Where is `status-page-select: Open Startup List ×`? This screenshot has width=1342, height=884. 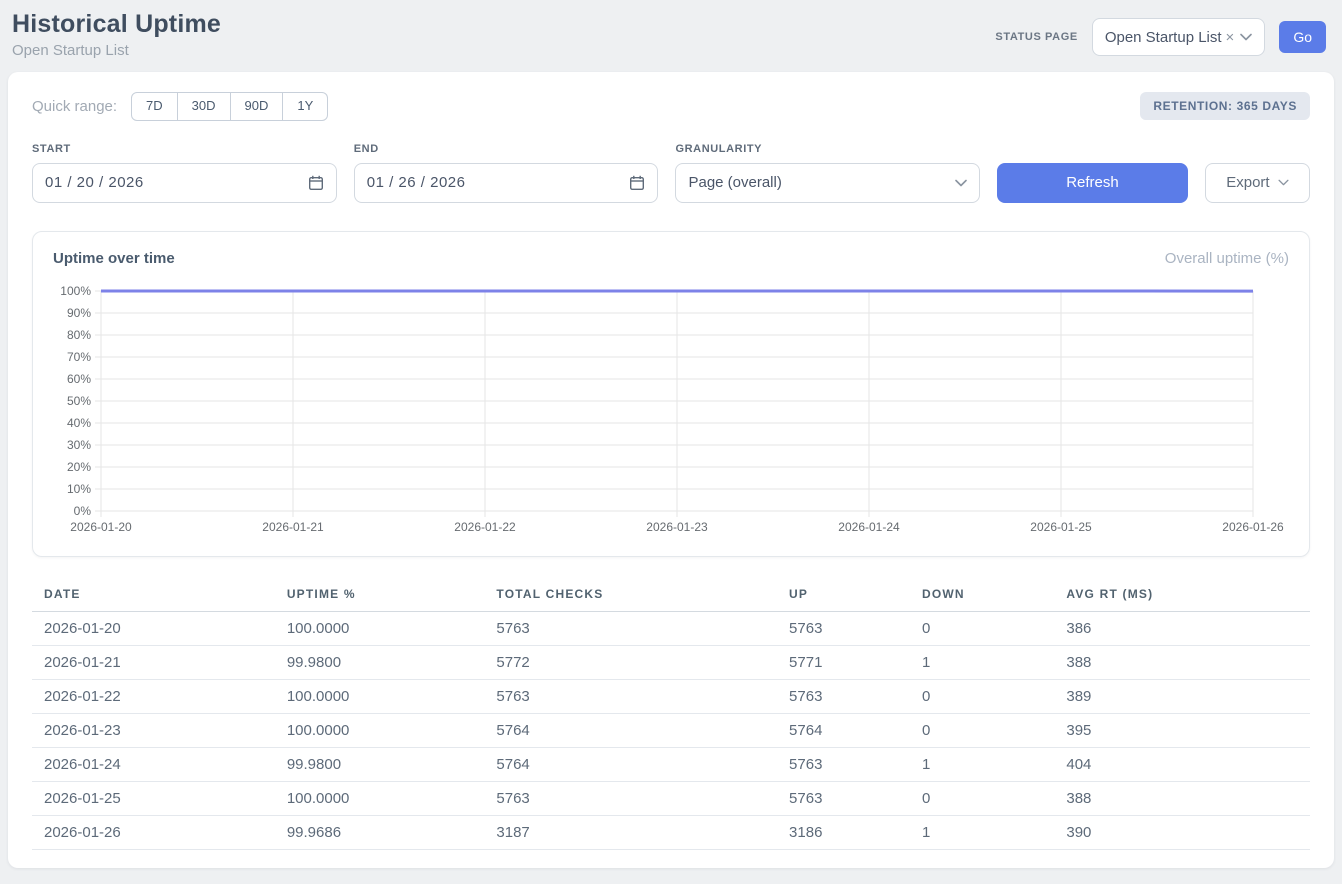 status-page-select: Open Startup List × is located at coordinates (1178, 37).